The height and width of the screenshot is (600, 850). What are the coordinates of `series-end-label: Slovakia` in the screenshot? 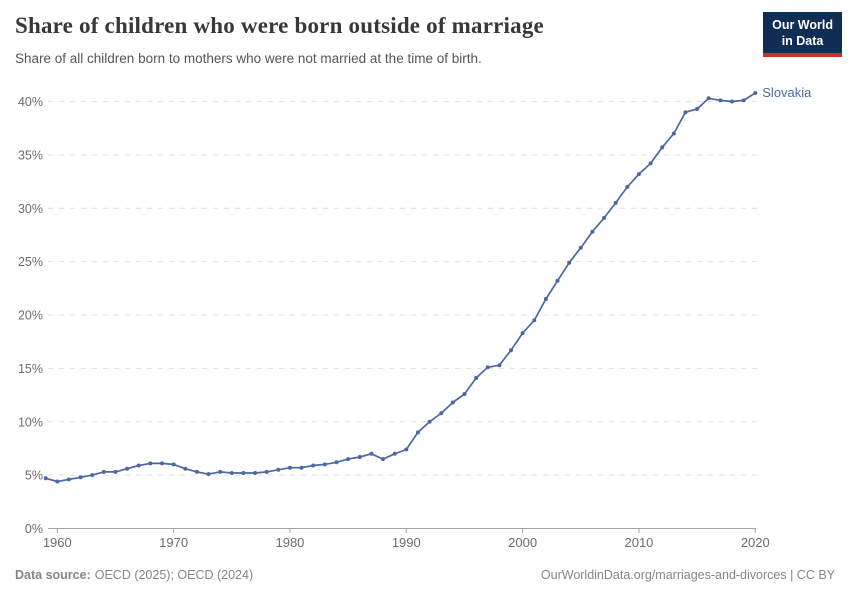 It's located at (787, 92).